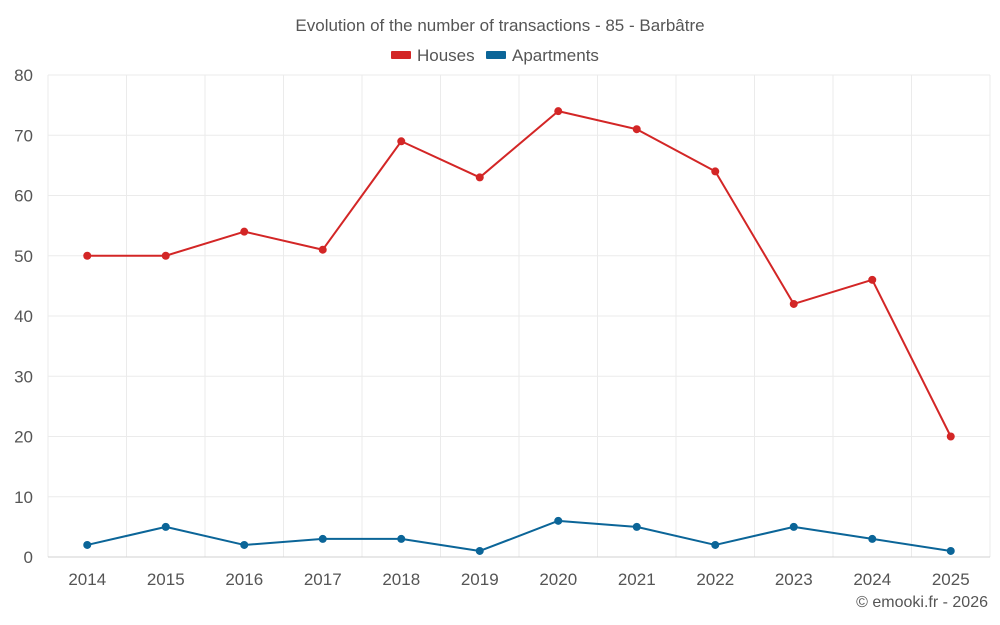 The height and width of the screenshot is (625, 1000). What do you see at coordinates (23, 196) in the screenshot?
I see `y-tick-label: 60` at bounding box center [23, 196].